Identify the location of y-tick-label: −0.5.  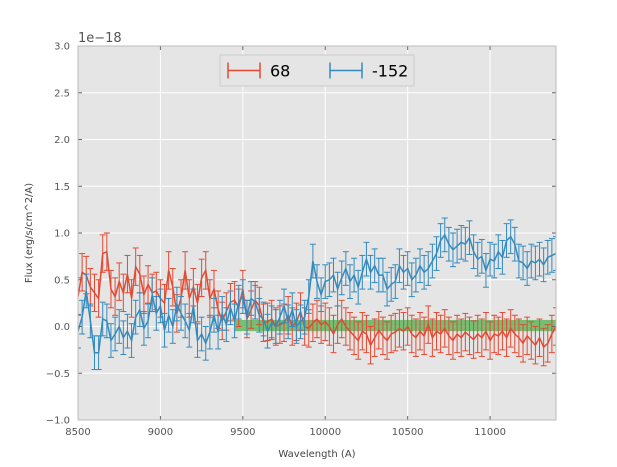
(58, 374).